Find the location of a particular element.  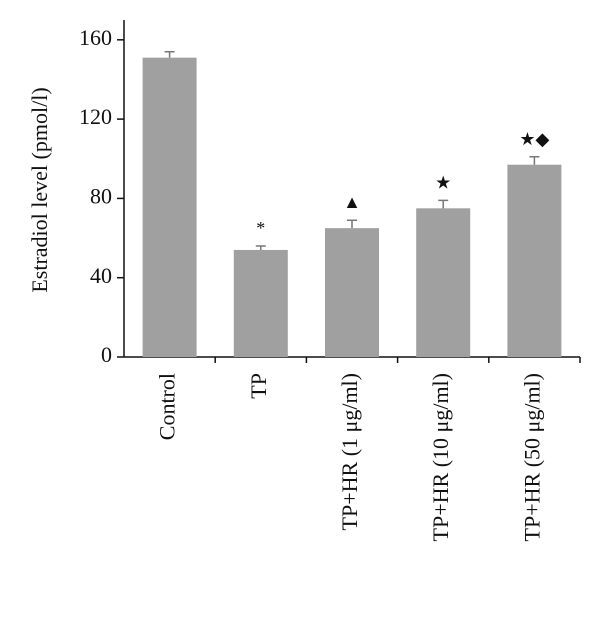

y-tick-label: 40 is located at coordinates (101, 275).